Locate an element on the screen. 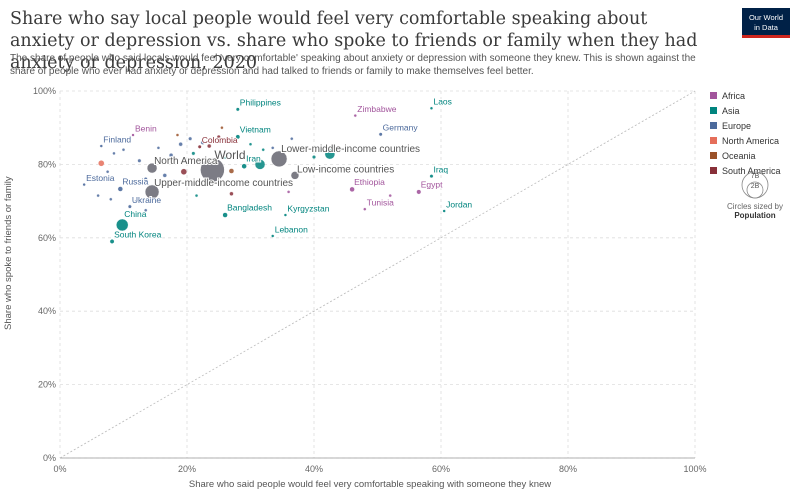 This screenshot has height=499, width=800. legend-item-north-america: North America is located at coordinates (745, 140).